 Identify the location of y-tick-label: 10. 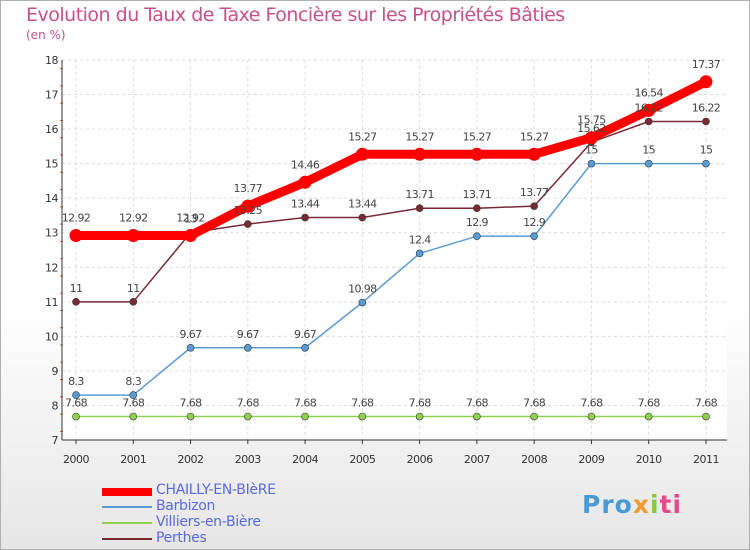
(51, 336).